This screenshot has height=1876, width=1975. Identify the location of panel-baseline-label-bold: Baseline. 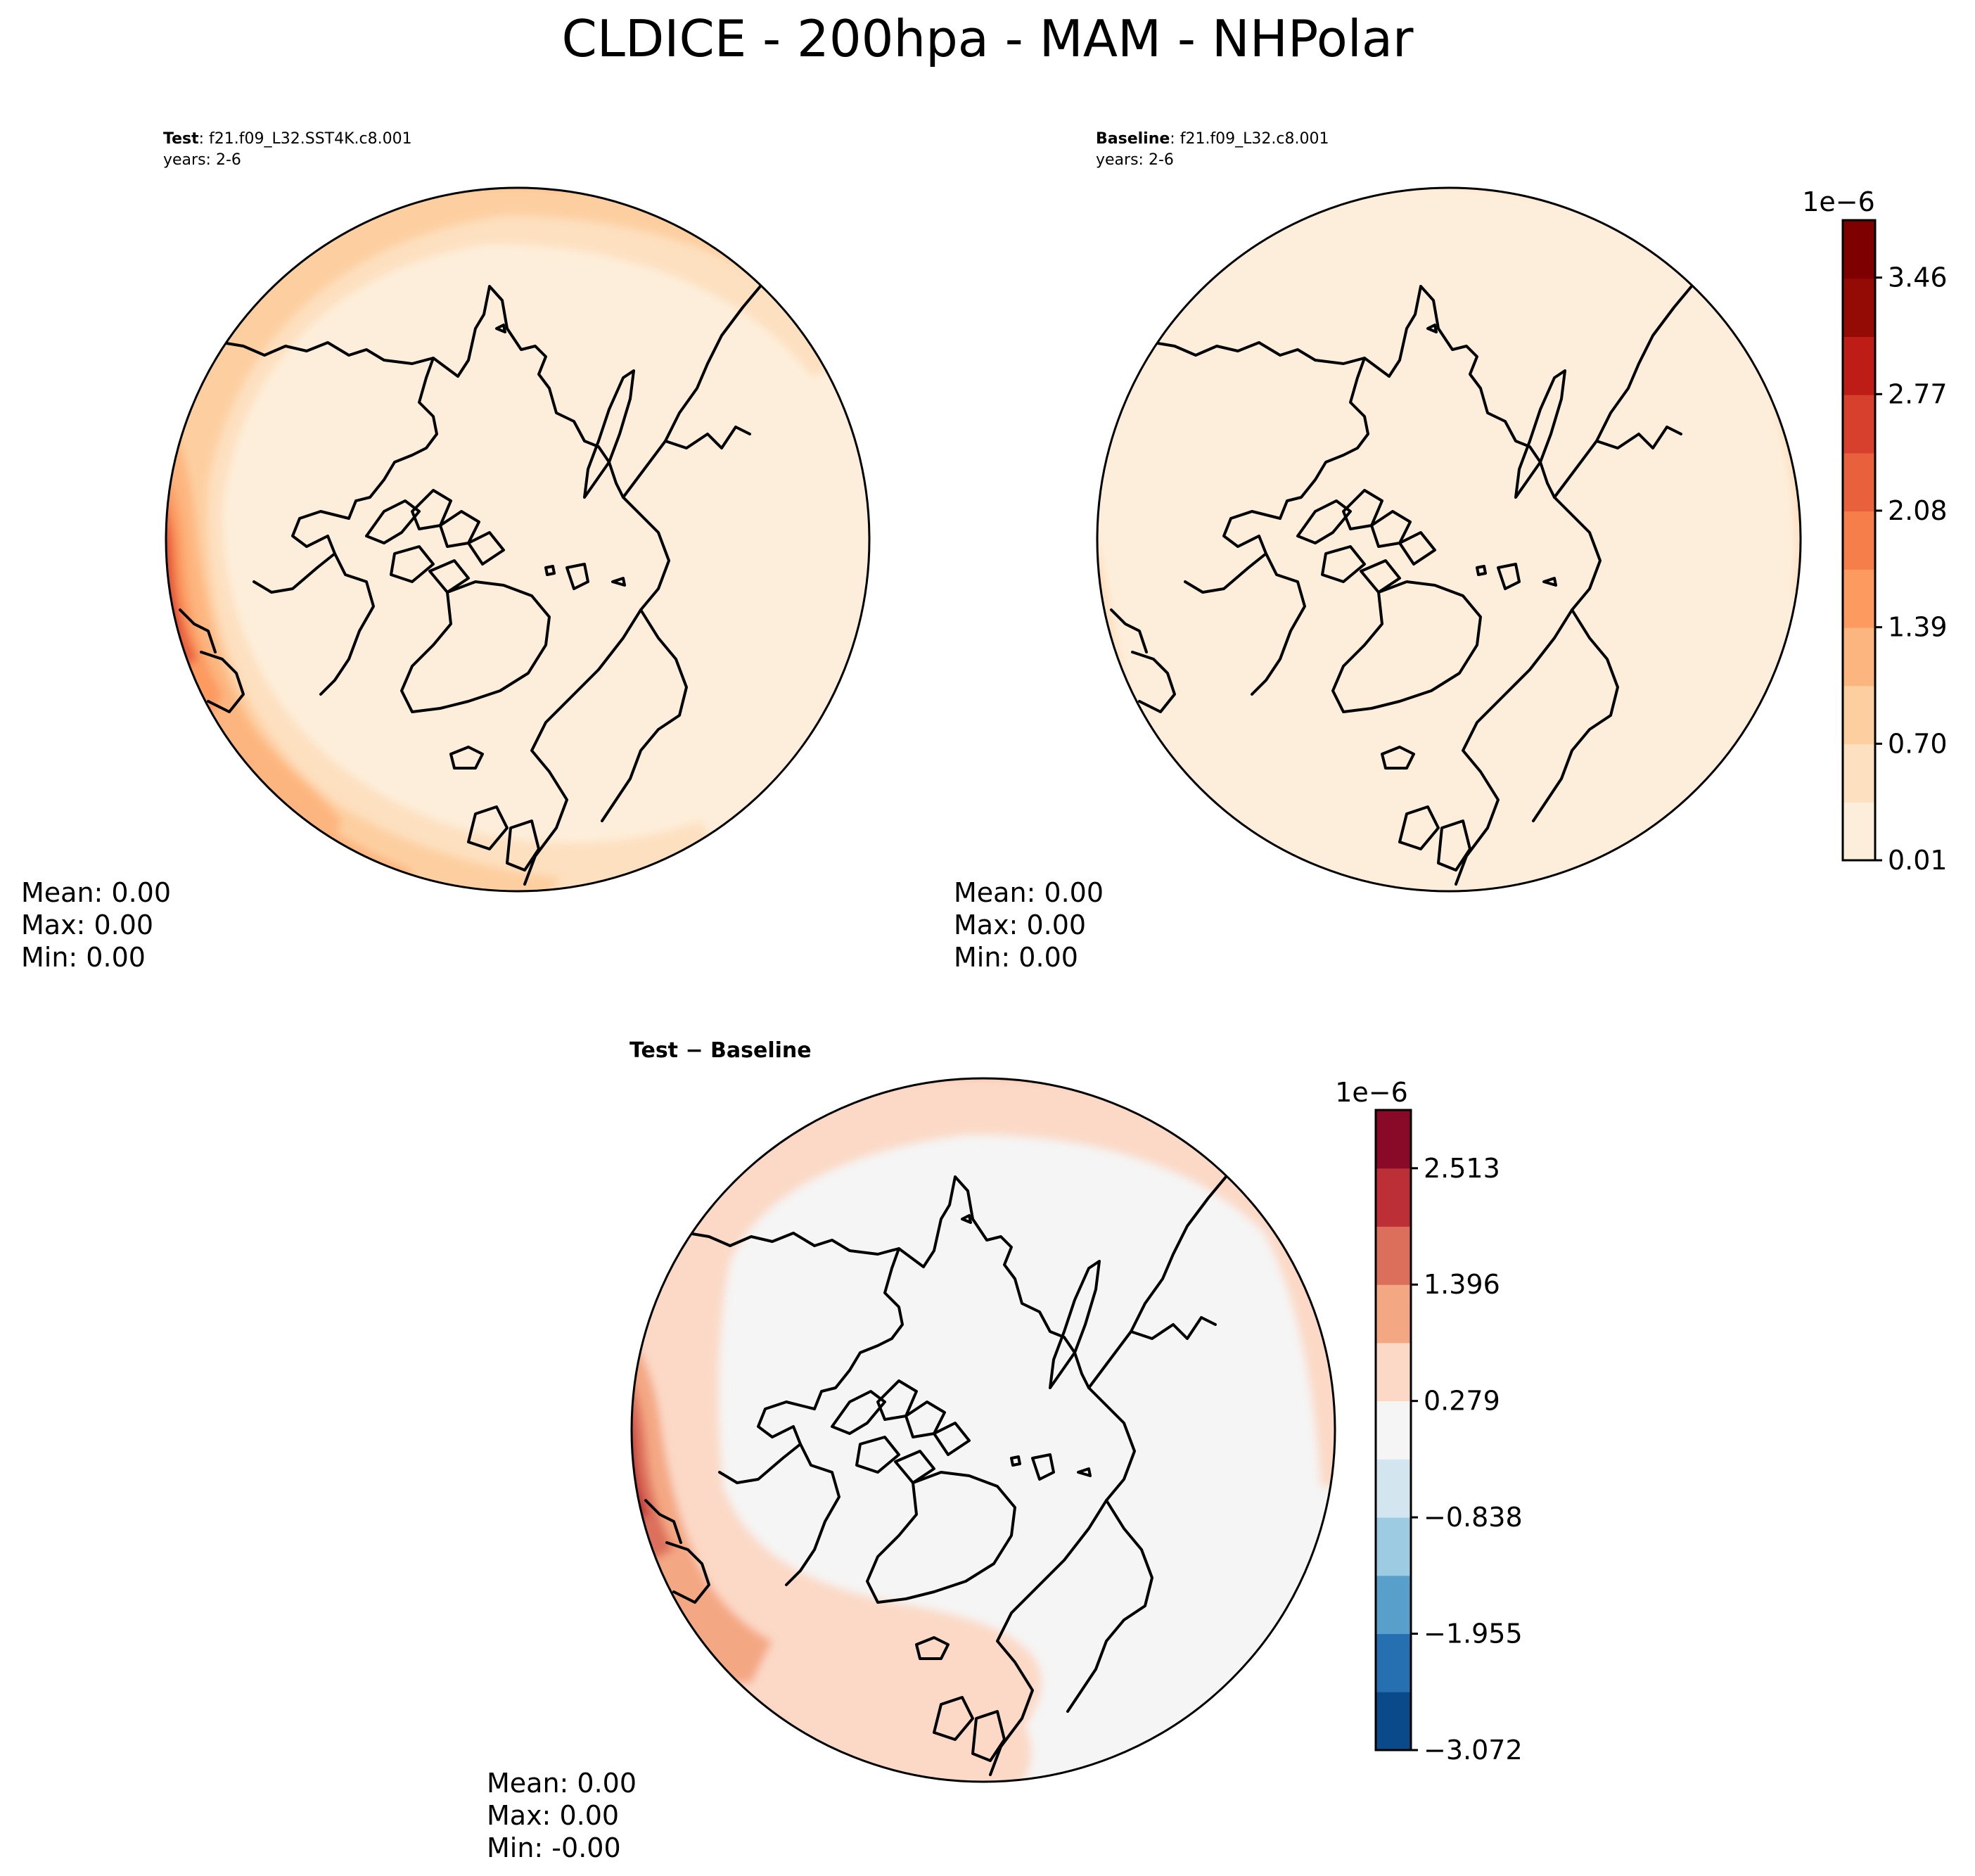
(1133, 139).